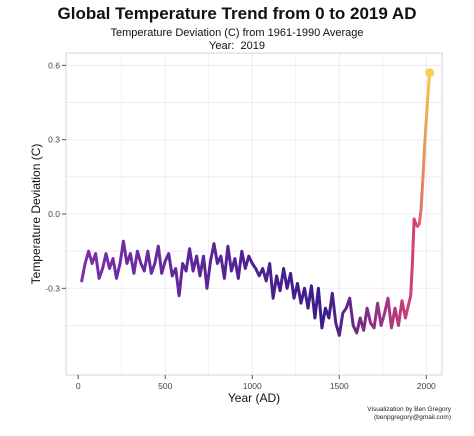 This screenshot has width=474, height=436. What do you see at coordinates (237, 46) in the screenshot?
I see `year-indicator: Year: 2019` at bounding box center [237, 46].